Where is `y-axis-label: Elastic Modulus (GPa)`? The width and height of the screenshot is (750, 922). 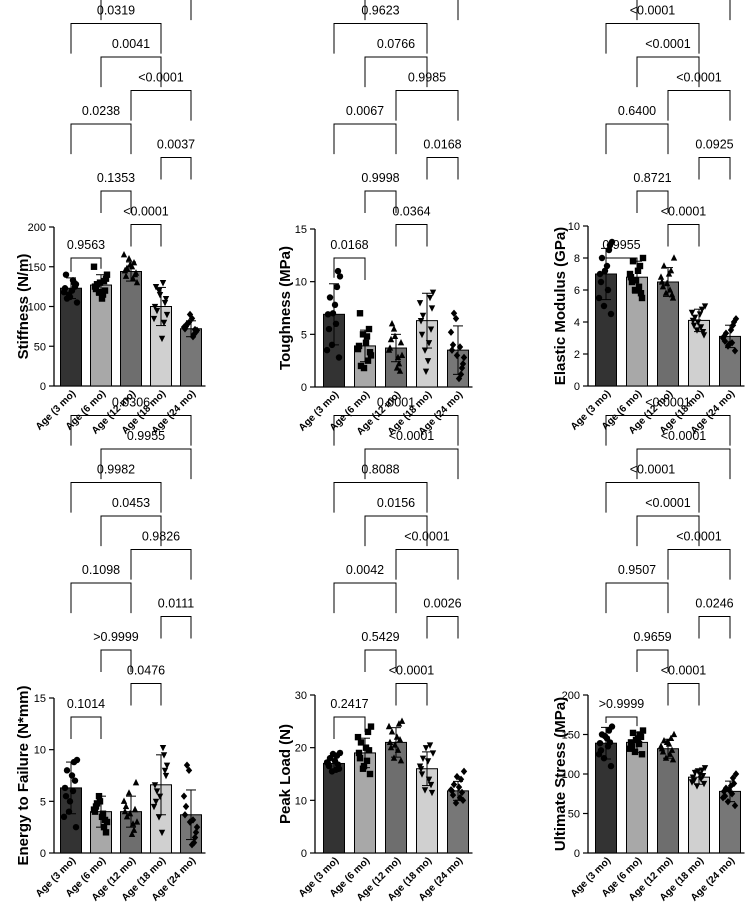
y-axis-label: Elastic Modulus (GPa) is located at coordinates (560, 306).